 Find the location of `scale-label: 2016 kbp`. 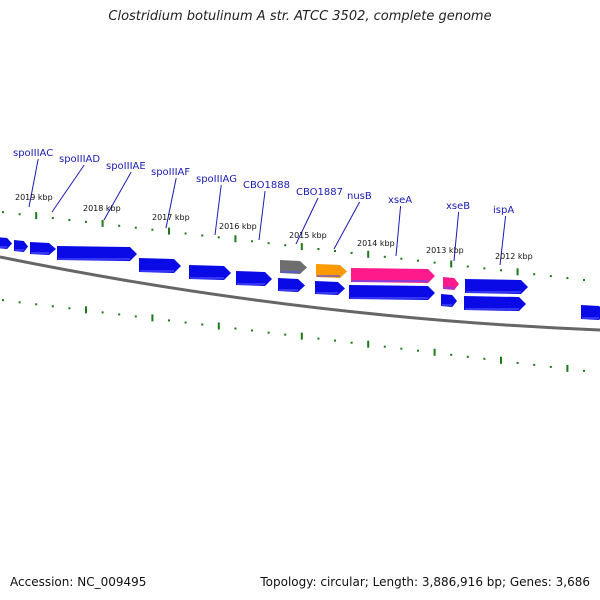

scale-label: 2016 kbp is located at coordinates (238, 226).